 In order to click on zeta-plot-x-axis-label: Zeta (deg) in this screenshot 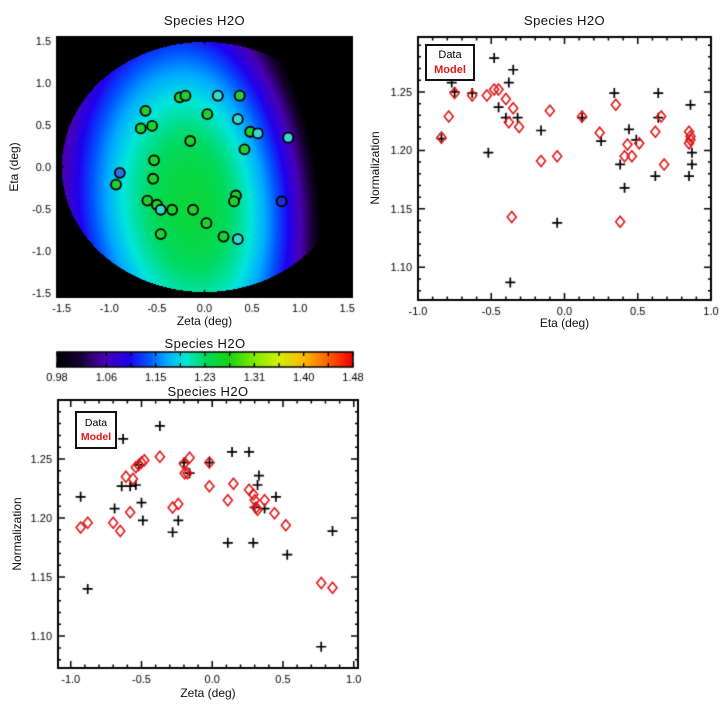, I will do `click(208, 693)`.